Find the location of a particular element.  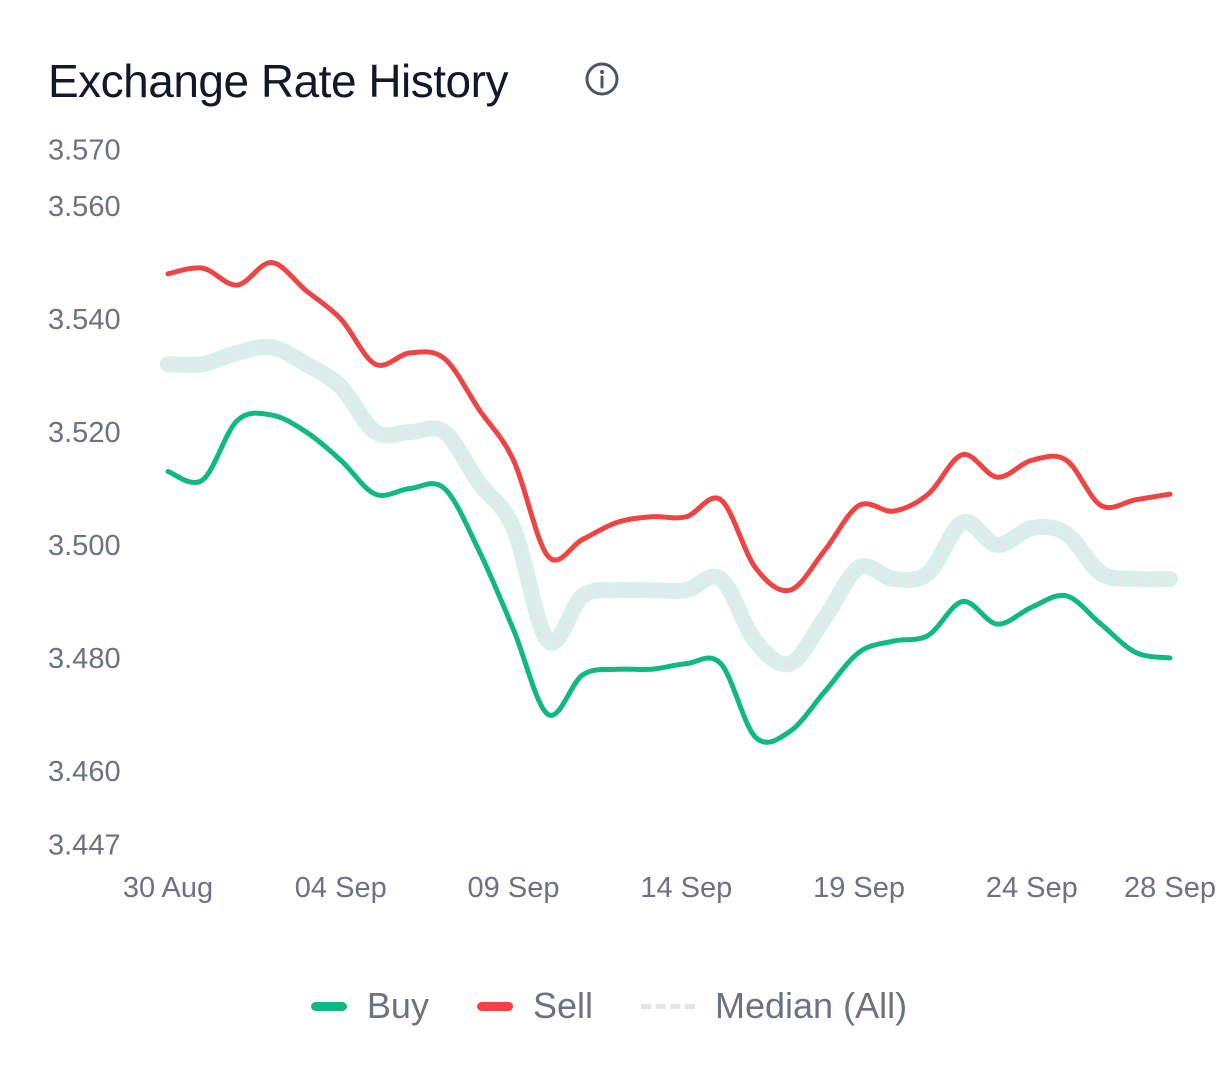

y-tick-label: 3.560 is located at coordinates (84, 207).